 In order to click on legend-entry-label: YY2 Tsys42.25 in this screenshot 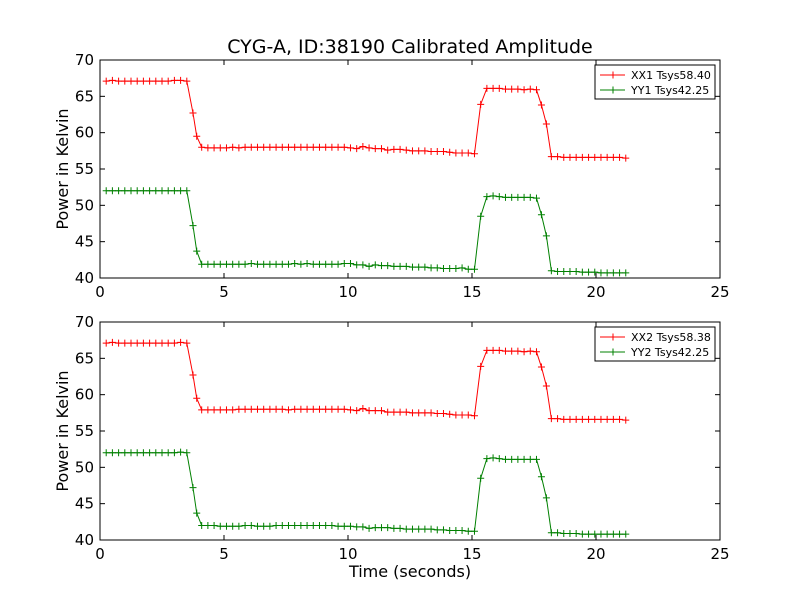, I will do `click(669, 352)`.